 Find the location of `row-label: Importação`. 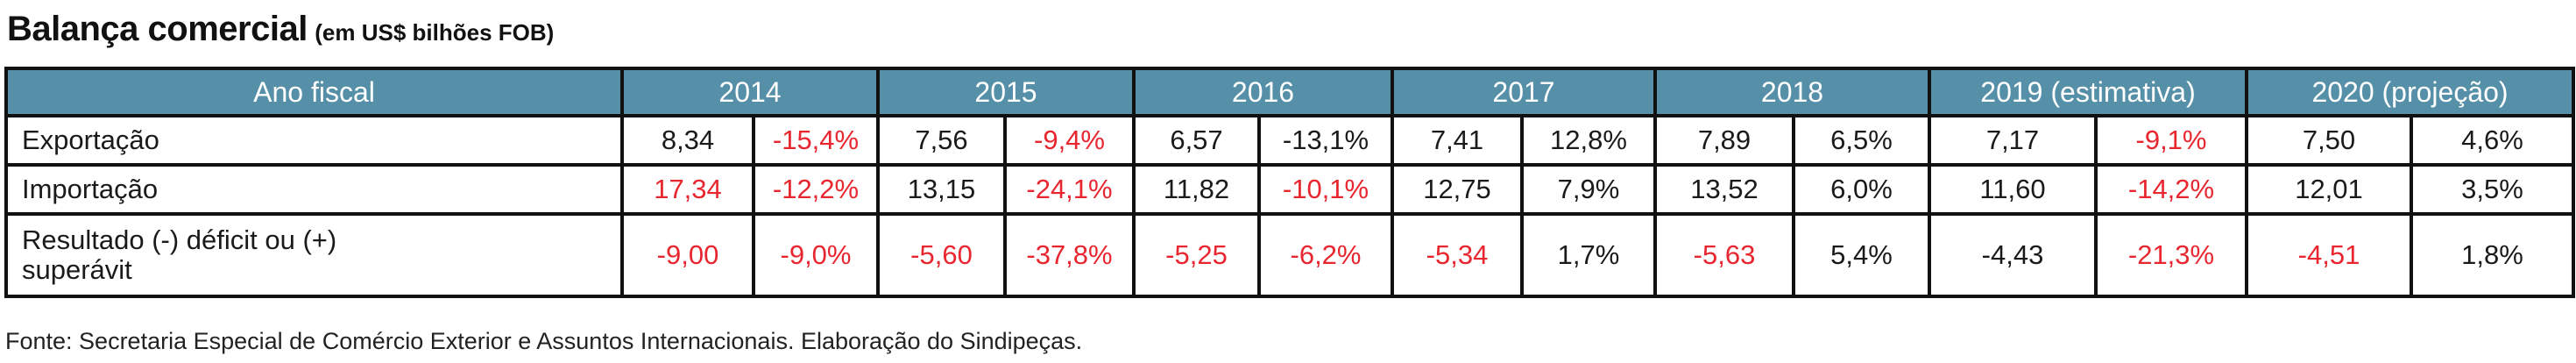

row-label: Importação is located at coordinates (314, 189).